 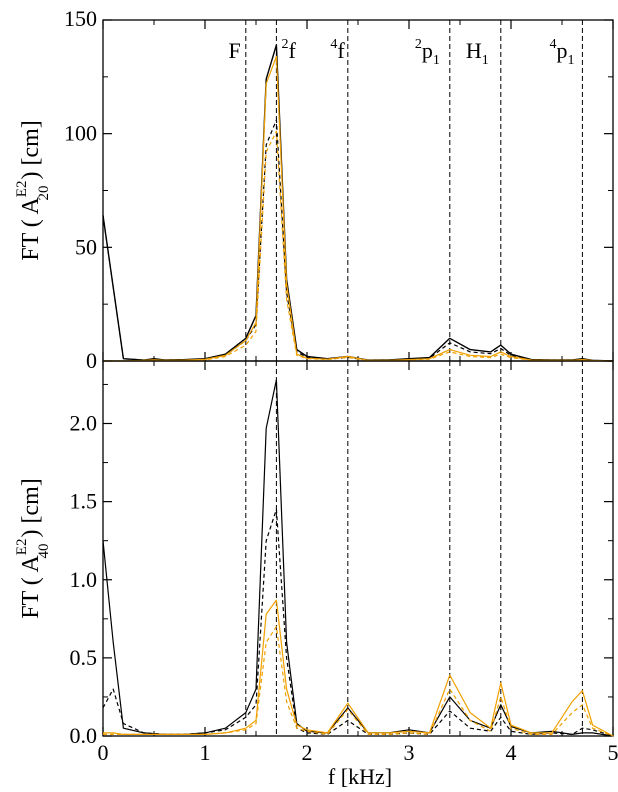 What do you see at coordinates (562, 52) in the screenshot?
I see `mode-label: 4p1` at bounding box center [562, 52].